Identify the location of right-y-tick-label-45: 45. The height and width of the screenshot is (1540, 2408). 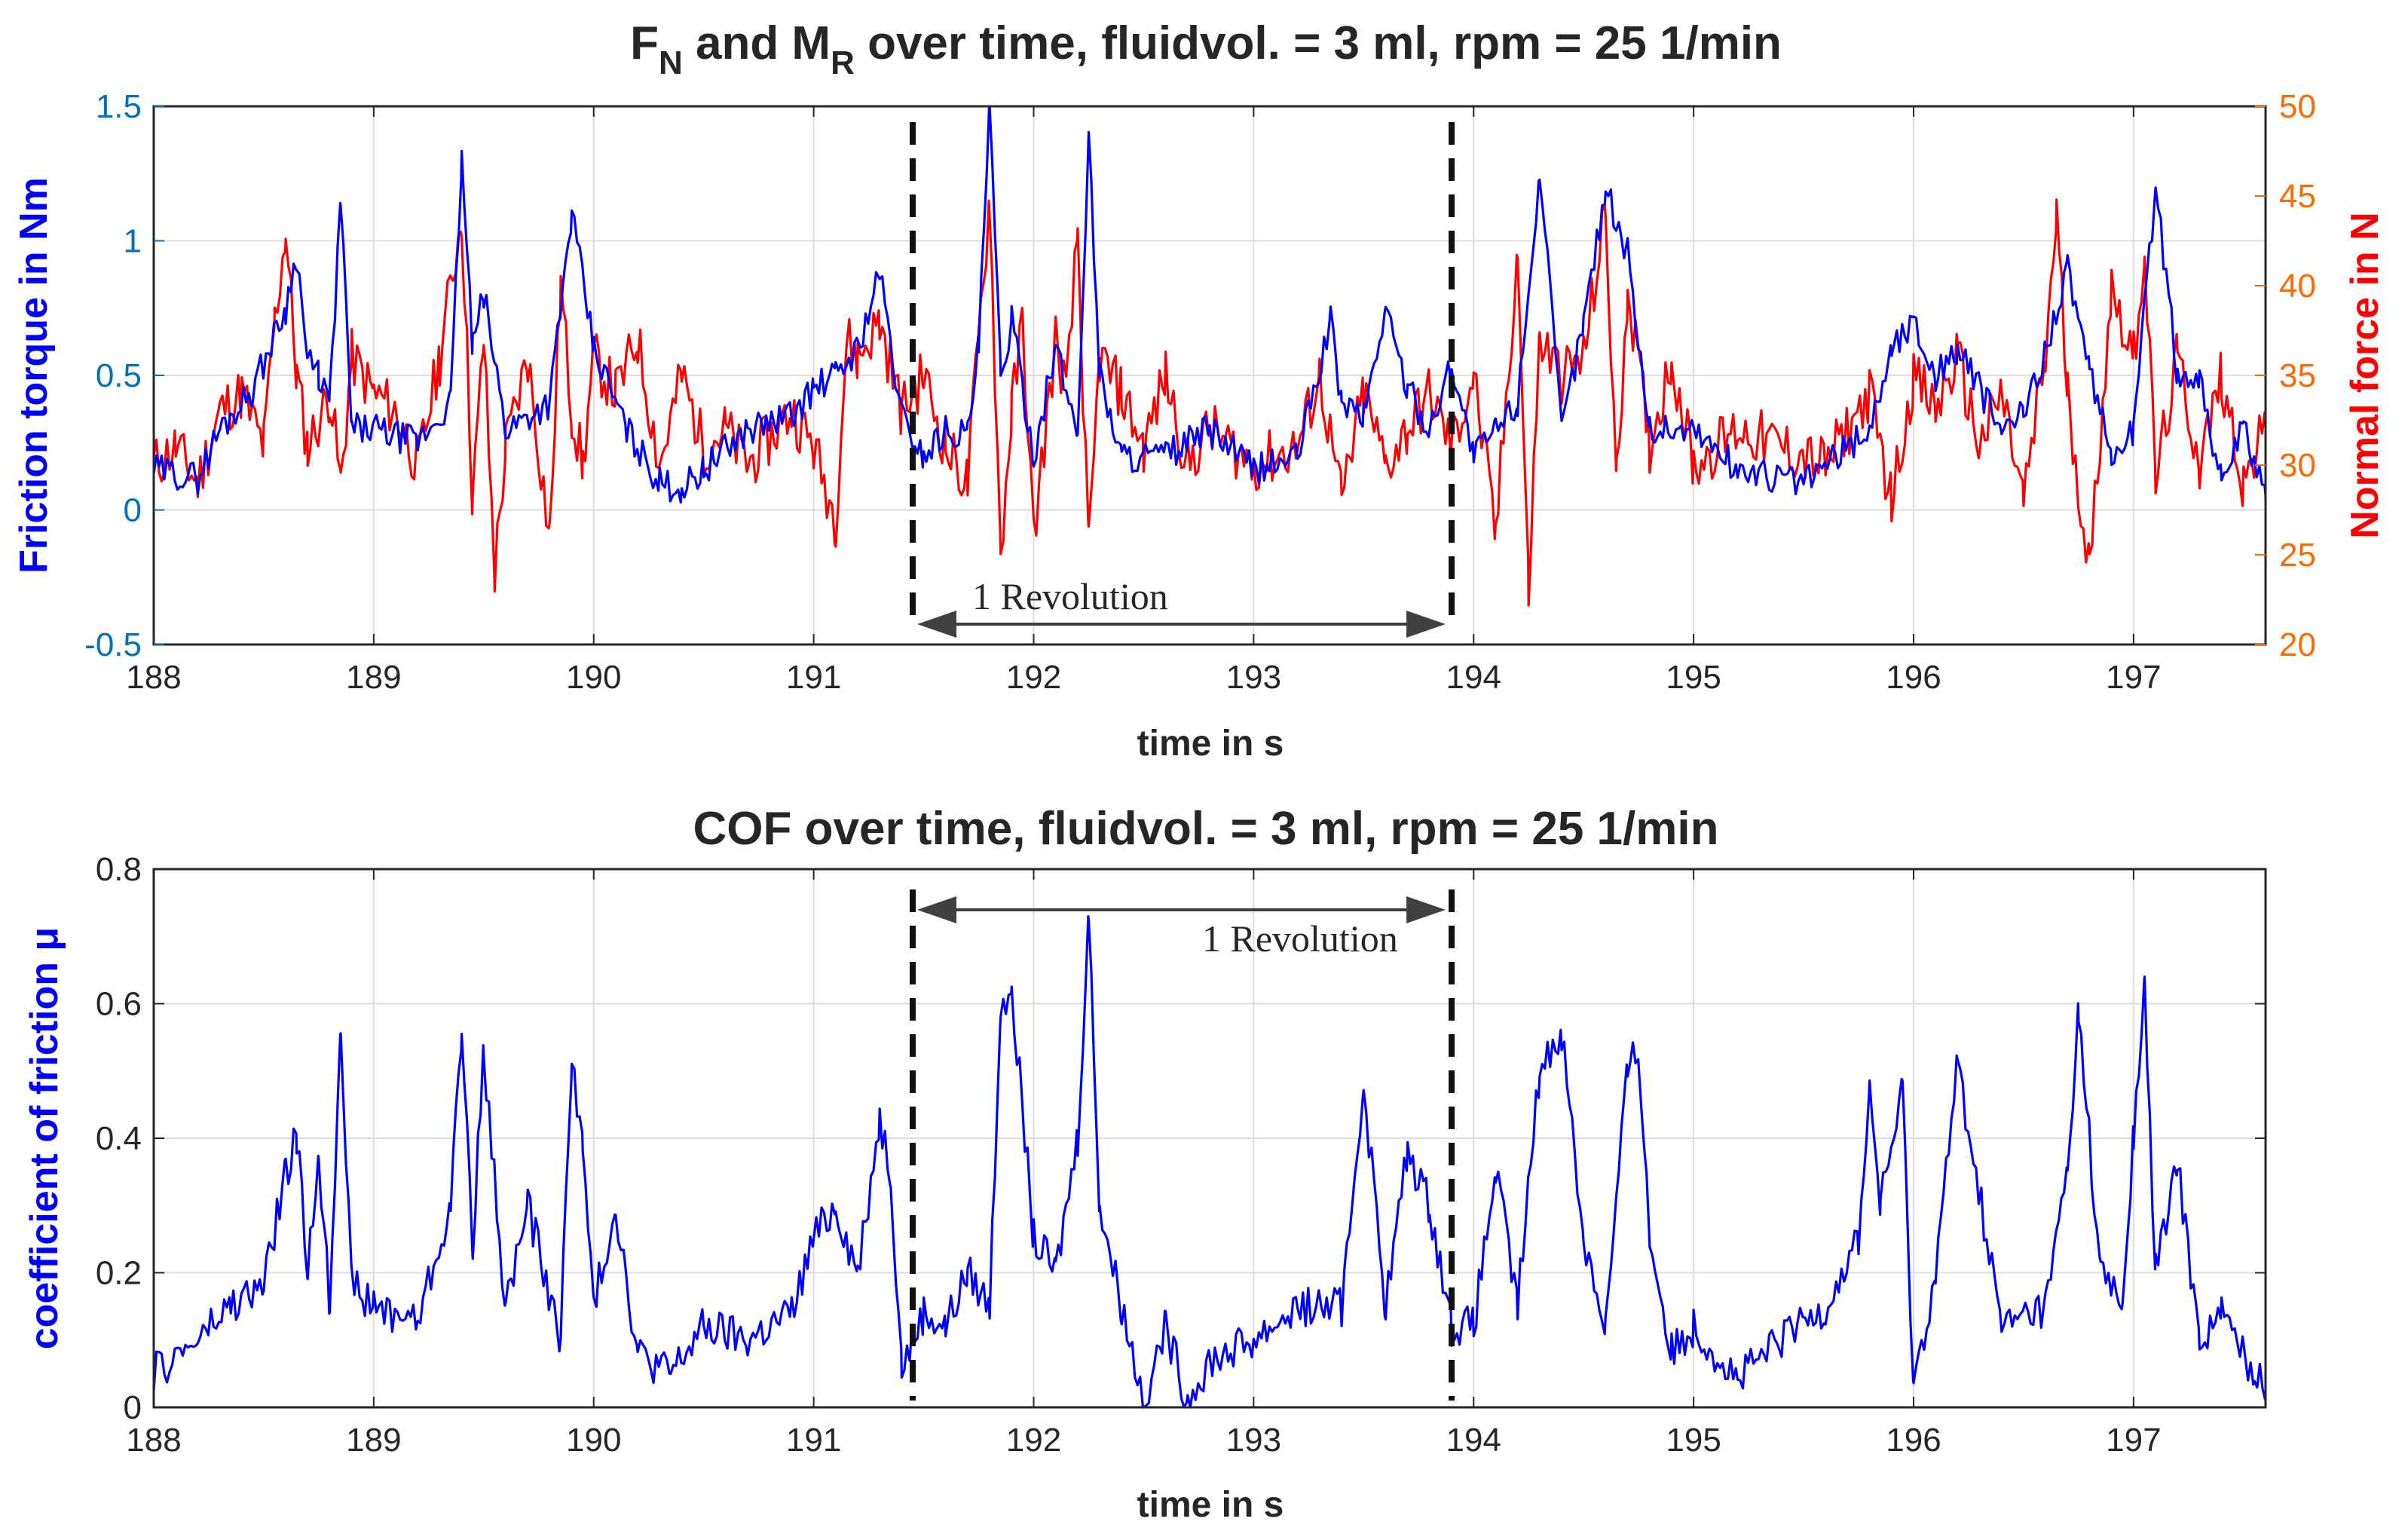
(2297, 196).